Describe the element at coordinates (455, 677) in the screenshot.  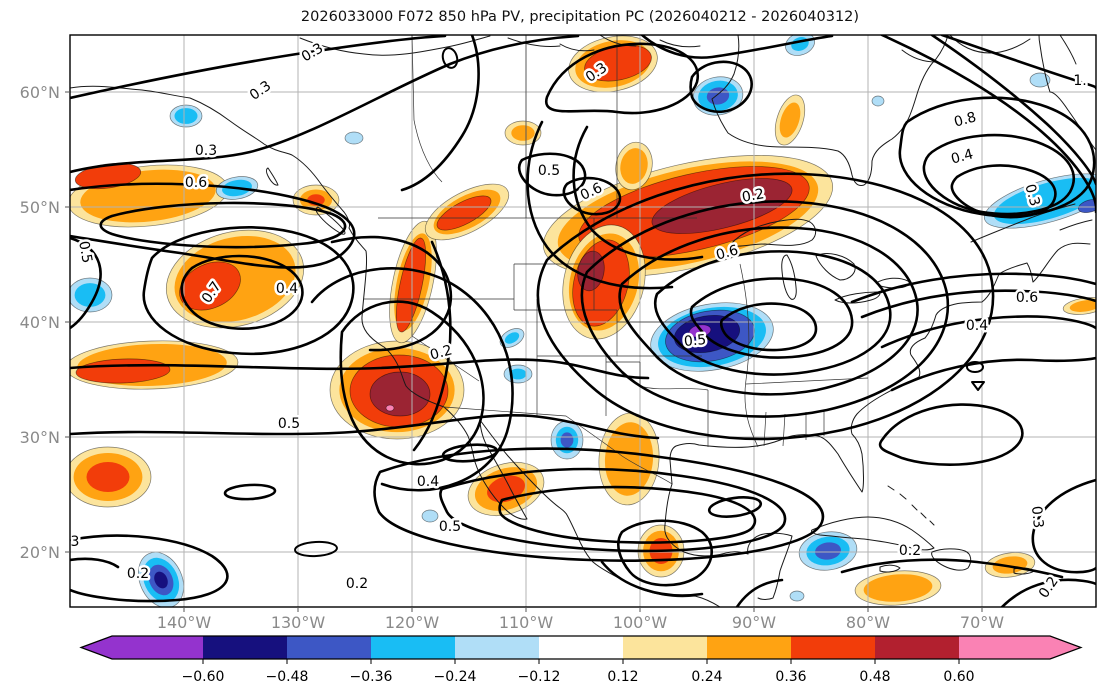
I see `colorbar-tick-label: −0.24` at that location.